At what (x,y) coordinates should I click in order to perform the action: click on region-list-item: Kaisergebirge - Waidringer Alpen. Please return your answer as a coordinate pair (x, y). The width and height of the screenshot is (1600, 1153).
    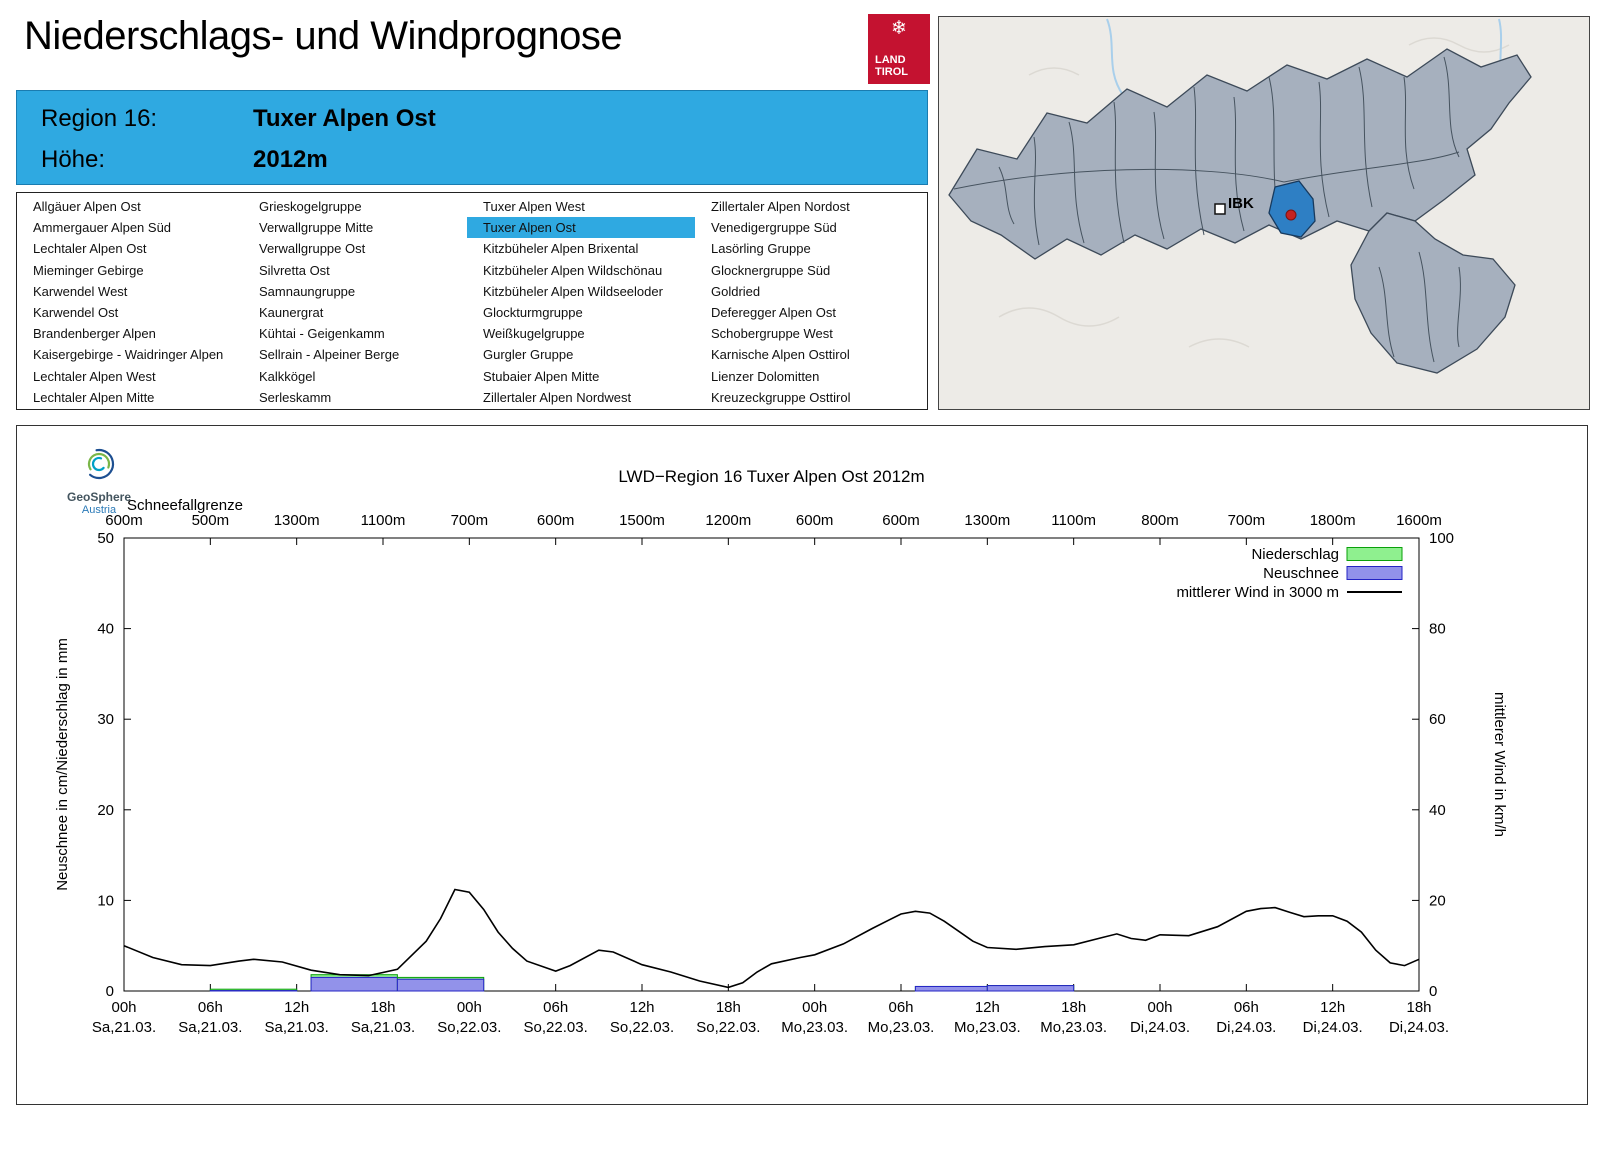
    Looking at the image, I should click on (128, 355).